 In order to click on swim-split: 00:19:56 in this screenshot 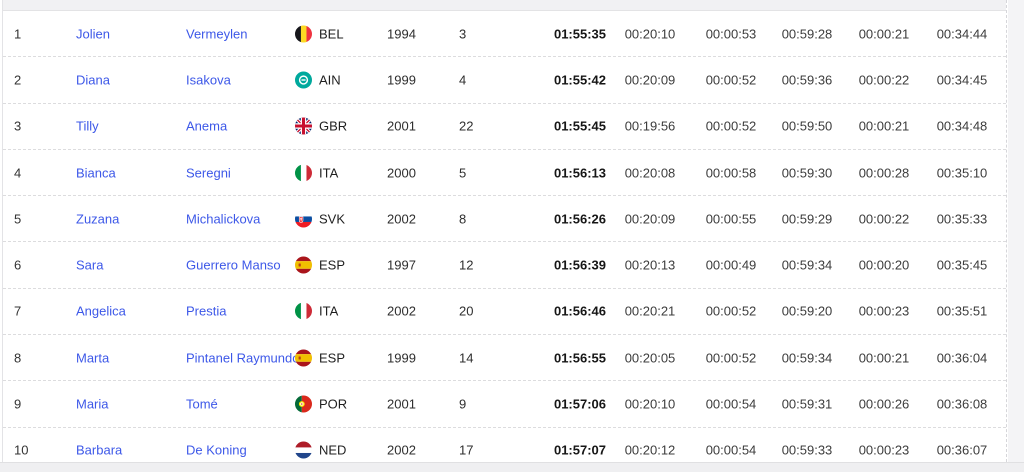, I will do `click(650, 126)`.